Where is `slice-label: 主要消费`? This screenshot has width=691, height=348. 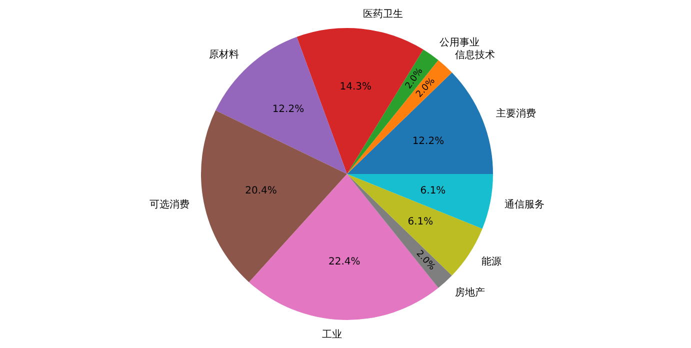 slice-label: 主要消费 is located at coordinates (516, 114).